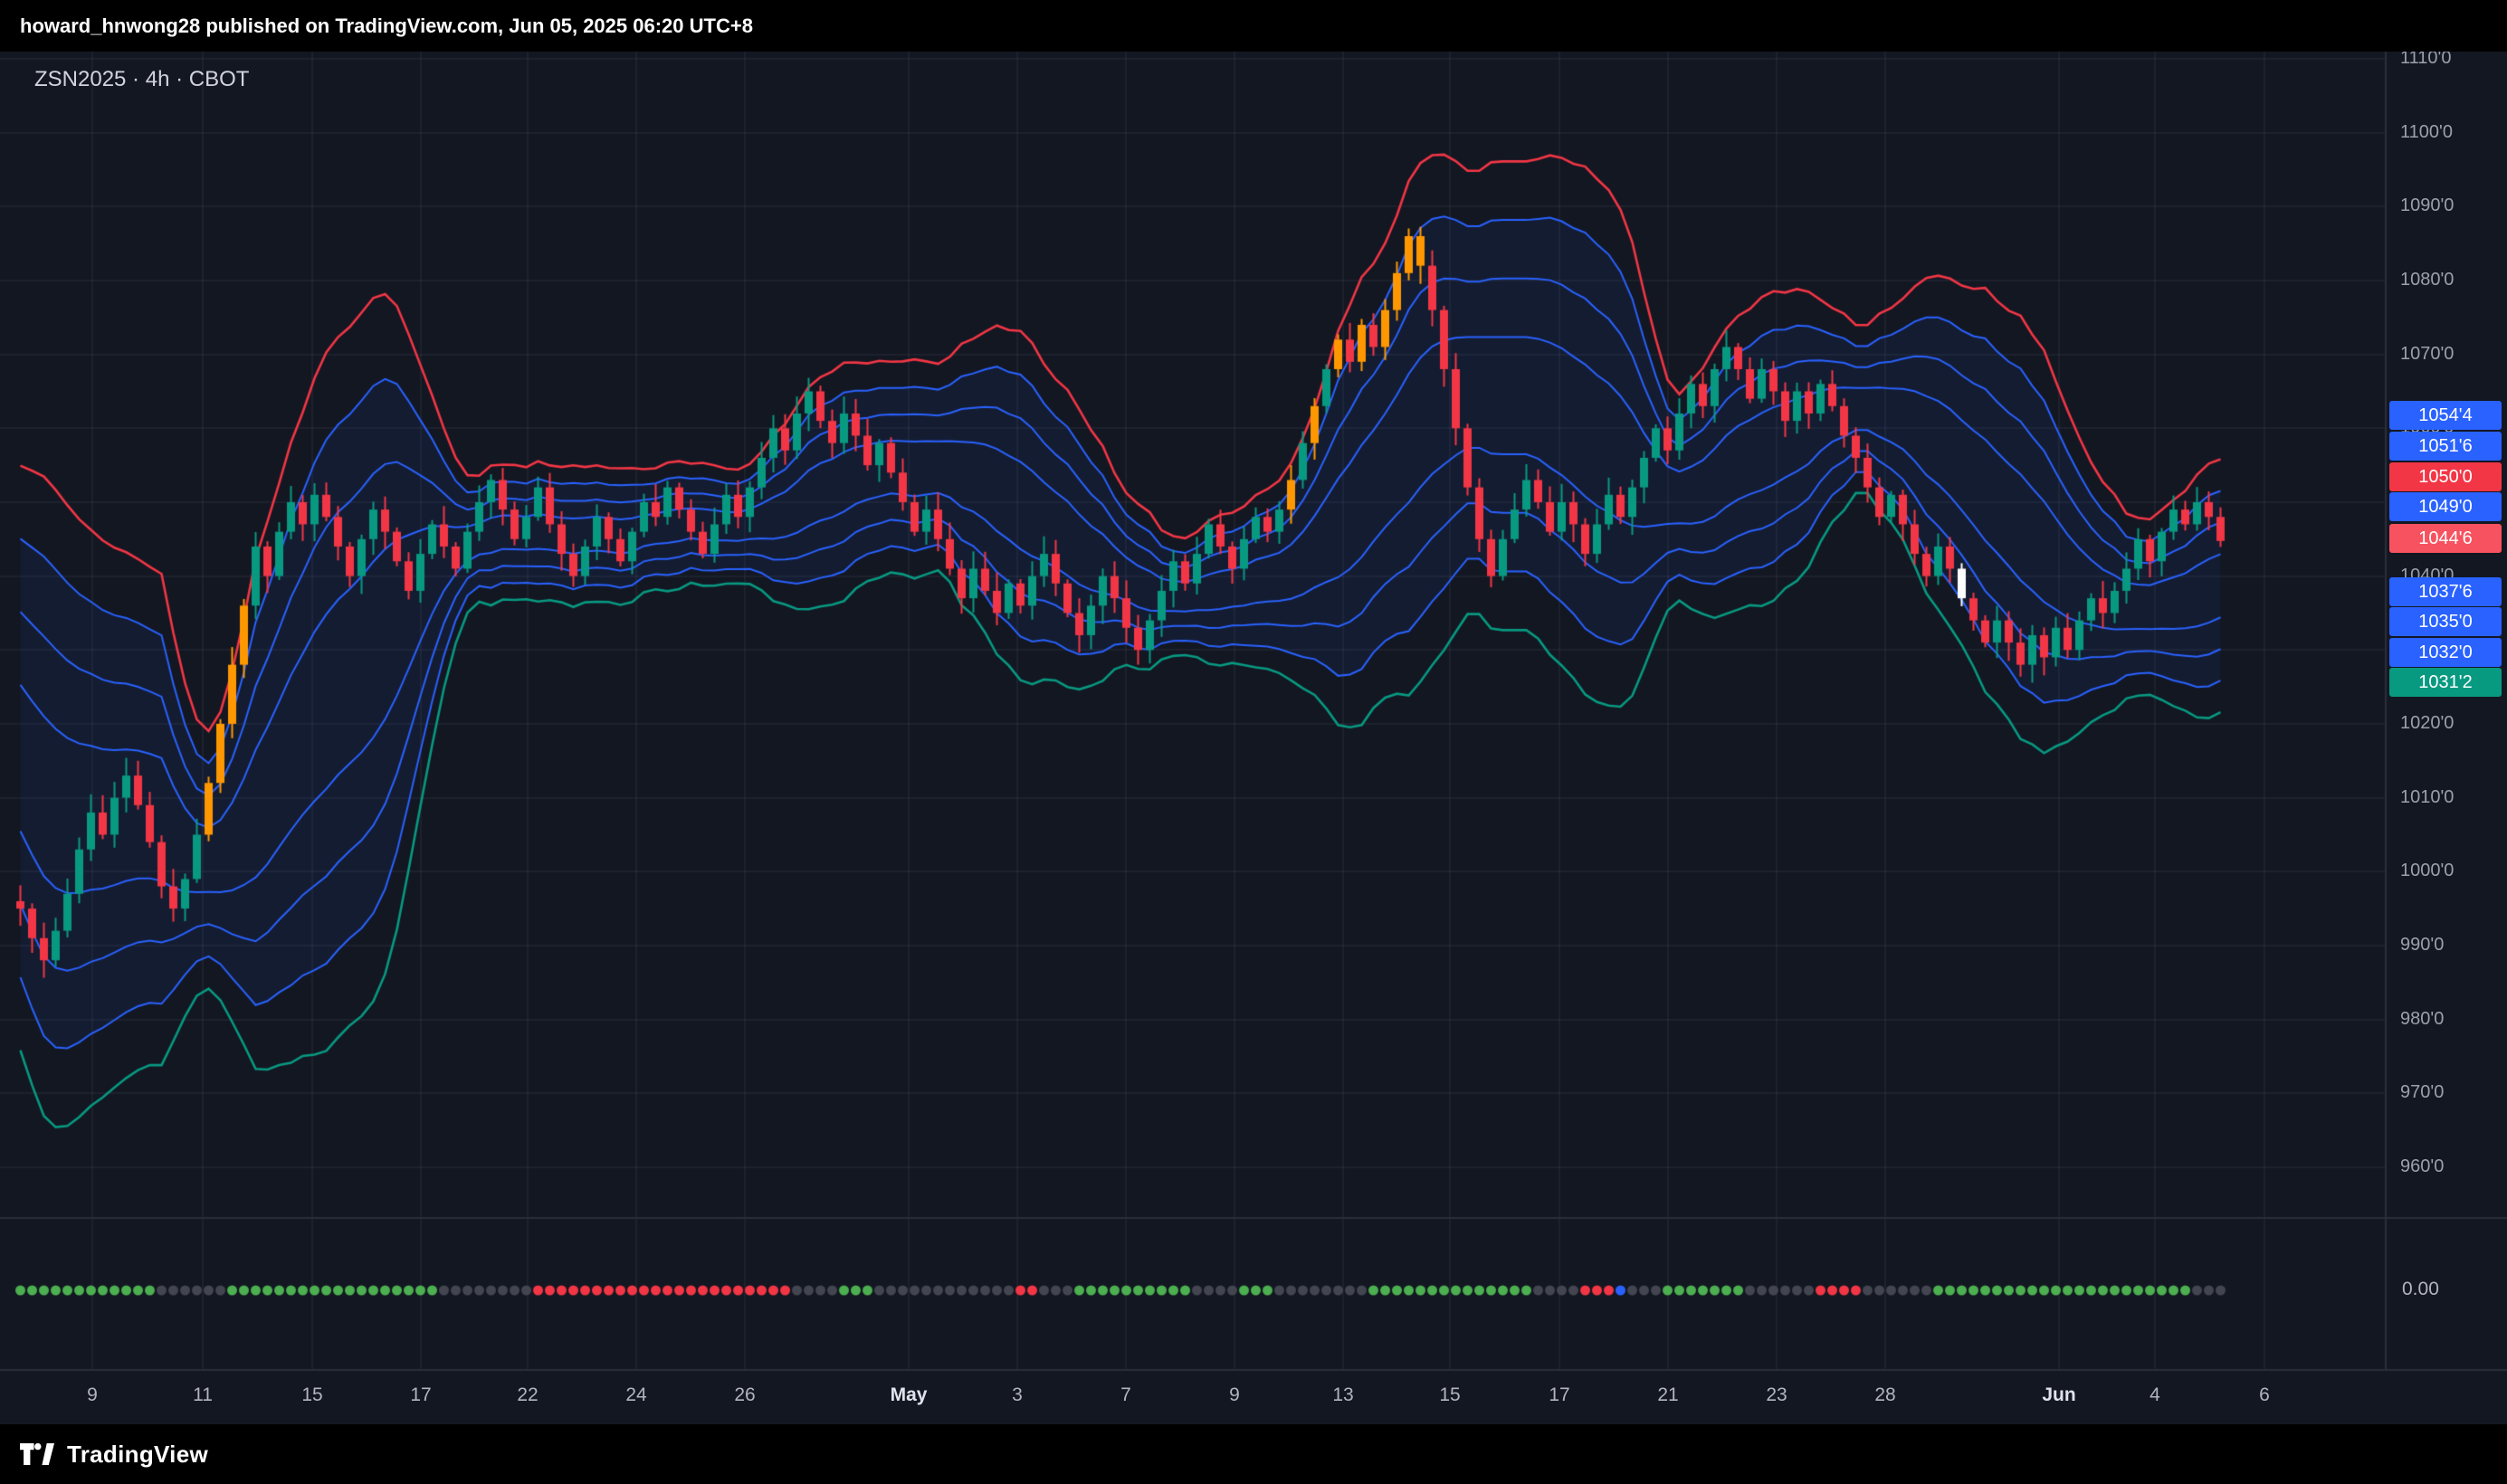 This screenshot has width=2507, height=1484. What do you see at coordinates (203, 1394) in the screenshot?
I see `time-tick-label: 11` at bounding box center [203, 1394].